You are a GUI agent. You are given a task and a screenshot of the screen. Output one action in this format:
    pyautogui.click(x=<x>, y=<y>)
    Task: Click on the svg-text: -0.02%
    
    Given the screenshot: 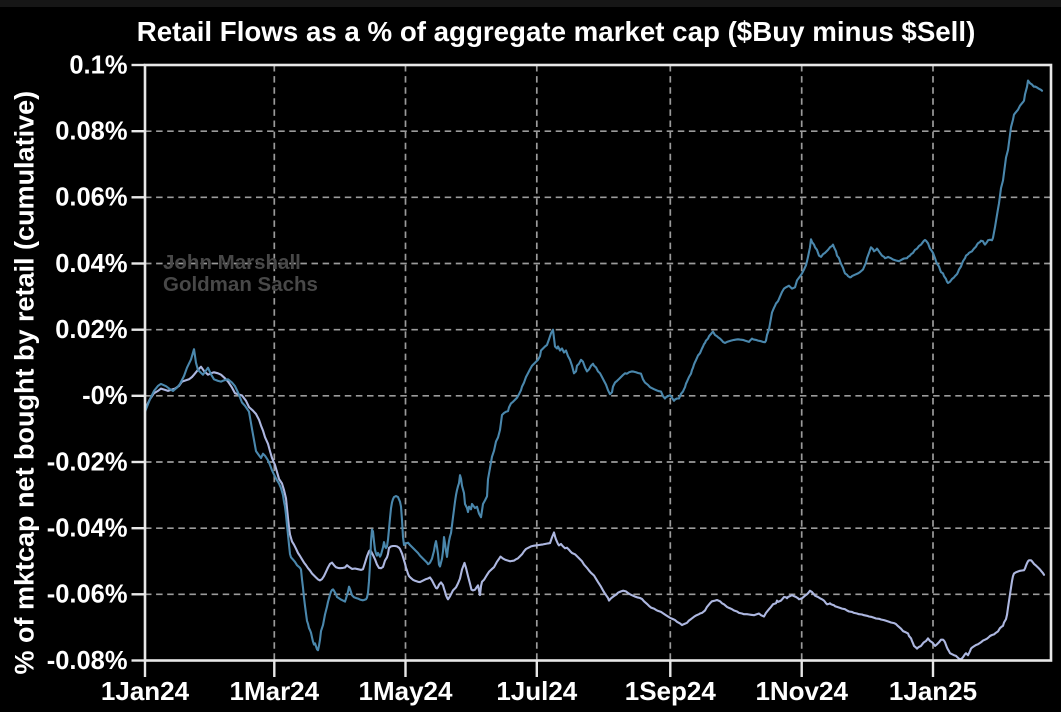 What is the action you would take?
    pyautogui.click(x=87, y=462)
    